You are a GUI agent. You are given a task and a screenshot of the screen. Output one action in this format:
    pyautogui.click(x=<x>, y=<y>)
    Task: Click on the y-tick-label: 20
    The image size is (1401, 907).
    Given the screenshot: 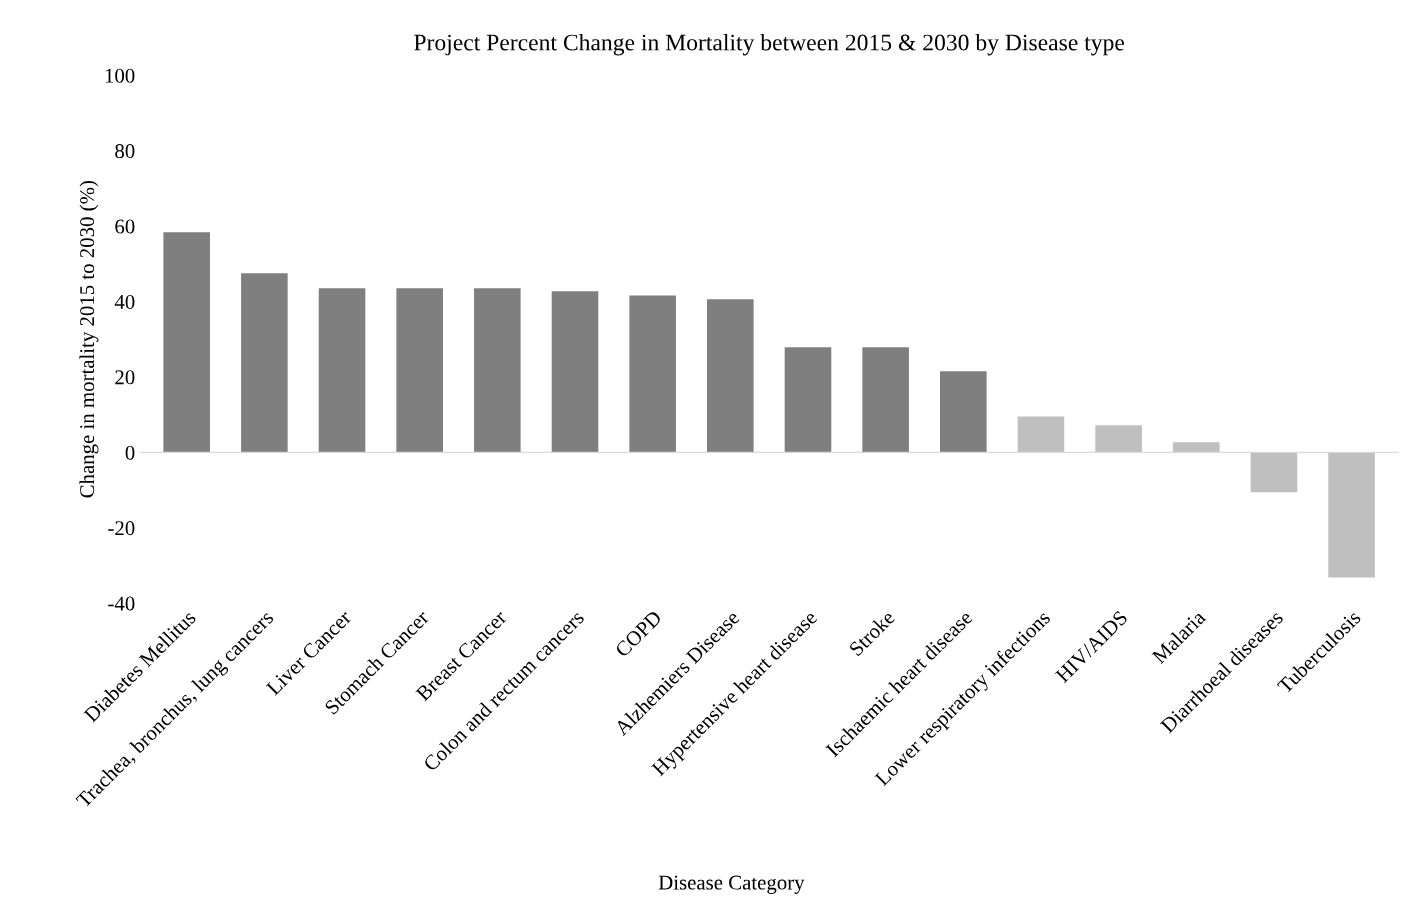 What is the action you would take?
    pyautogui.click(x=125, y=377)
    